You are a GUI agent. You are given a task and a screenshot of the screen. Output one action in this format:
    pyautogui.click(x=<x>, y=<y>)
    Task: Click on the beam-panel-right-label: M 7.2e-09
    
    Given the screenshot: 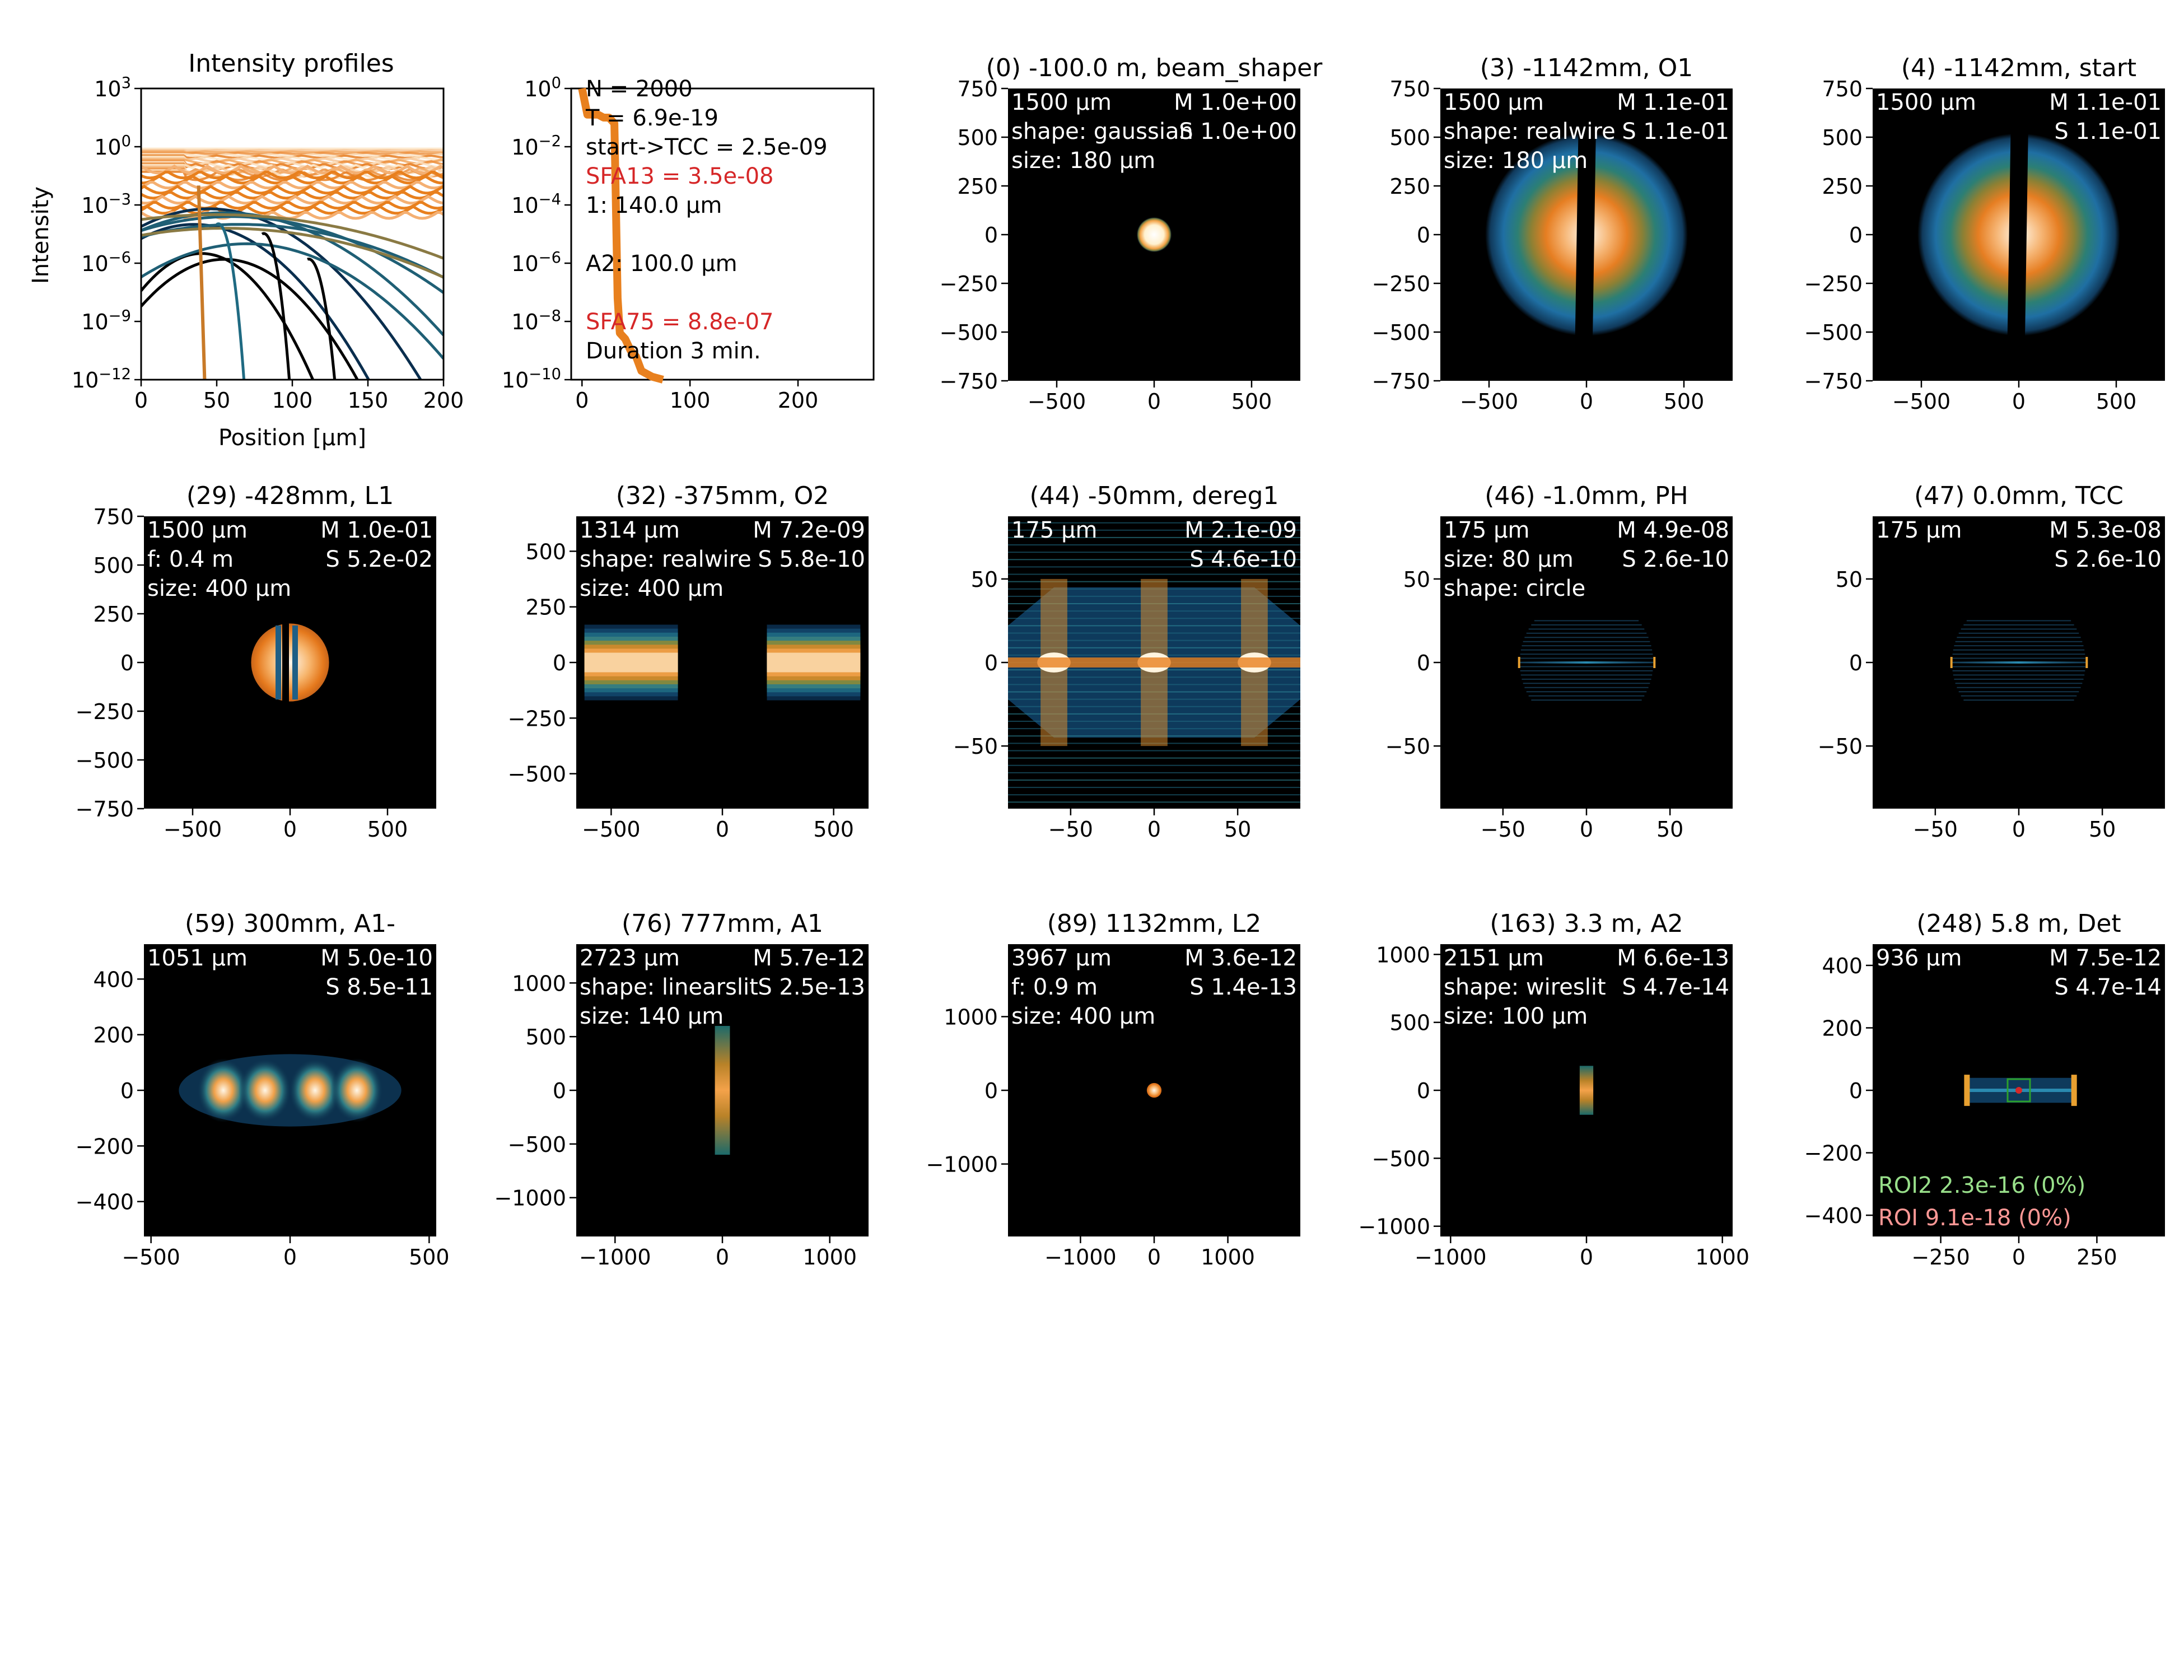 What is the action you would take?
    pyautogui.click(x=809, y=530)
    